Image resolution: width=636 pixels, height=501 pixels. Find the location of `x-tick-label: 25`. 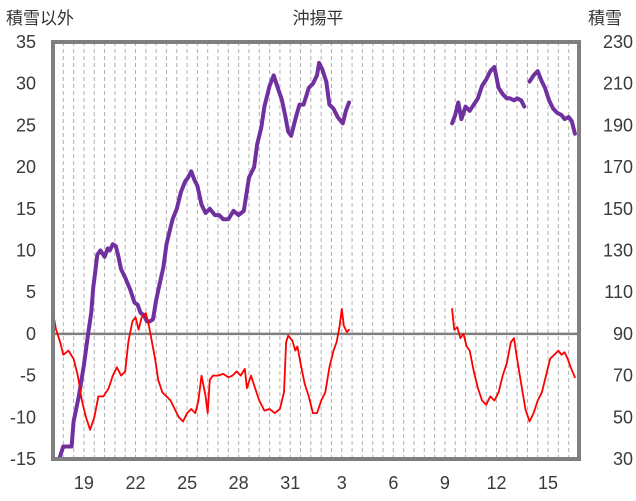

x-tick-label: 25 is located at coordinates (187, 483).